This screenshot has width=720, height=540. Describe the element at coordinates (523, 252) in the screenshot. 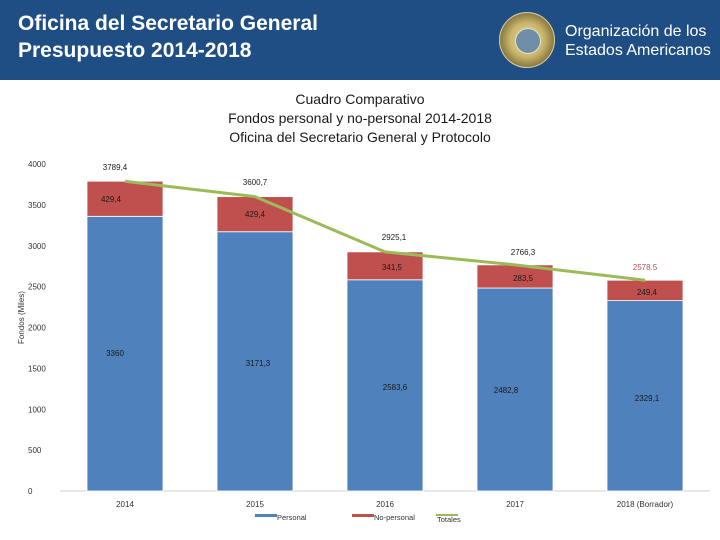

I see `data-label-totales: 2766,3` at that location.